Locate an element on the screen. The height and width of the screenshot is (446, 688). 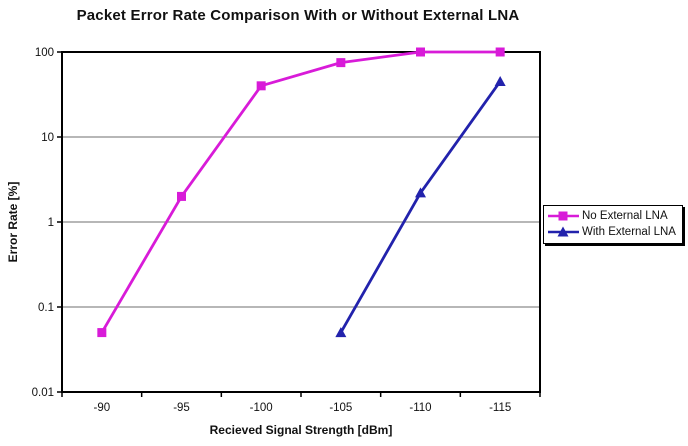
x-axis-title: Recieved Signal Strength [dBm] is located at coordinates (301, 430).